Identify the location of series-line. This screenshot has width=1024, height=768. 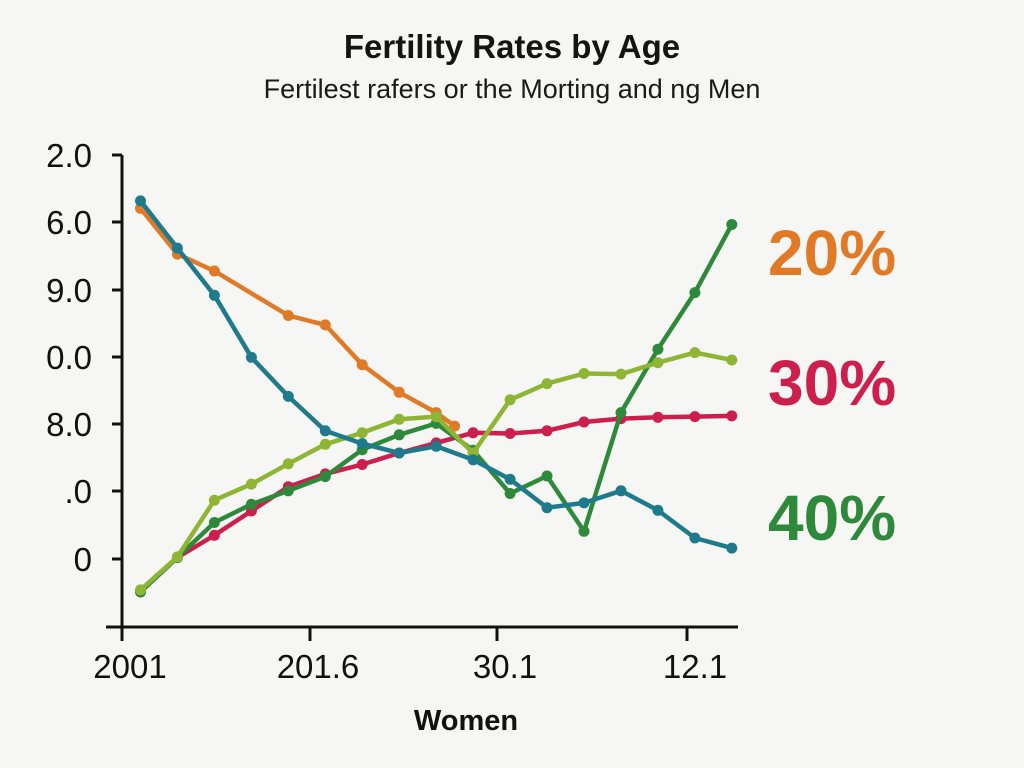
(297, 317).